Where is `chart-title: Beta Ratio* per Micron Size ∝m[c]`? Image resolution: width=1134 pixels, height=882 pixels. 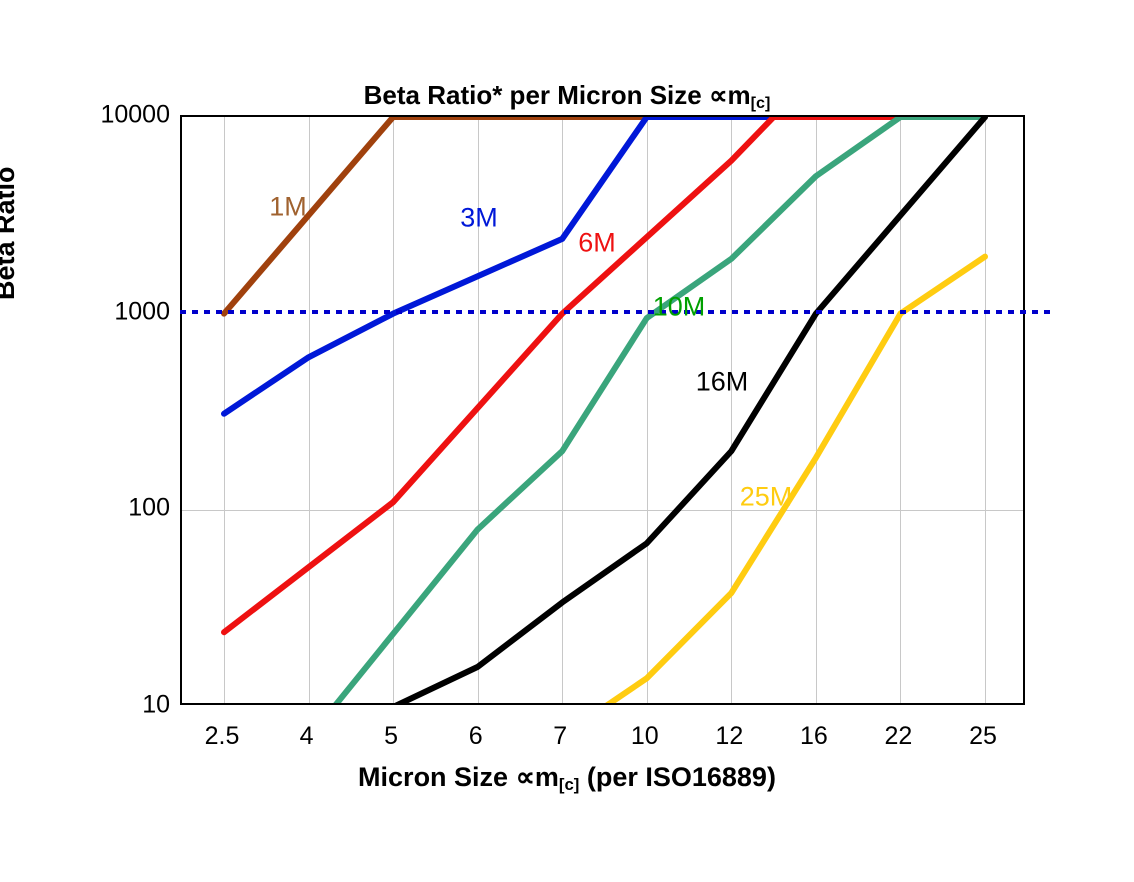
chart-title: Beta Ratio* per Micron Size ∝m[c] is located at coordinates (567, 96).